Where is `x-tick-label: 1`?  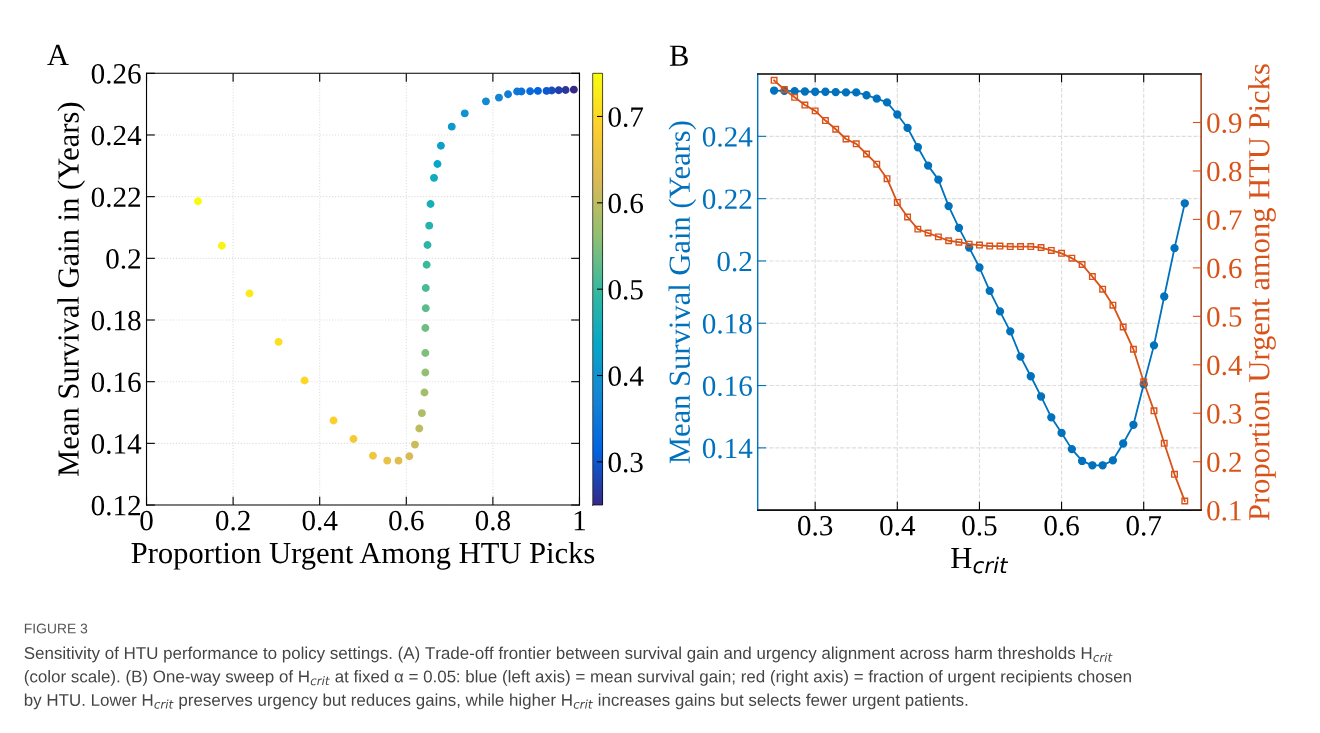
x-tick-label: 1 is located at coordinates (580, 520).